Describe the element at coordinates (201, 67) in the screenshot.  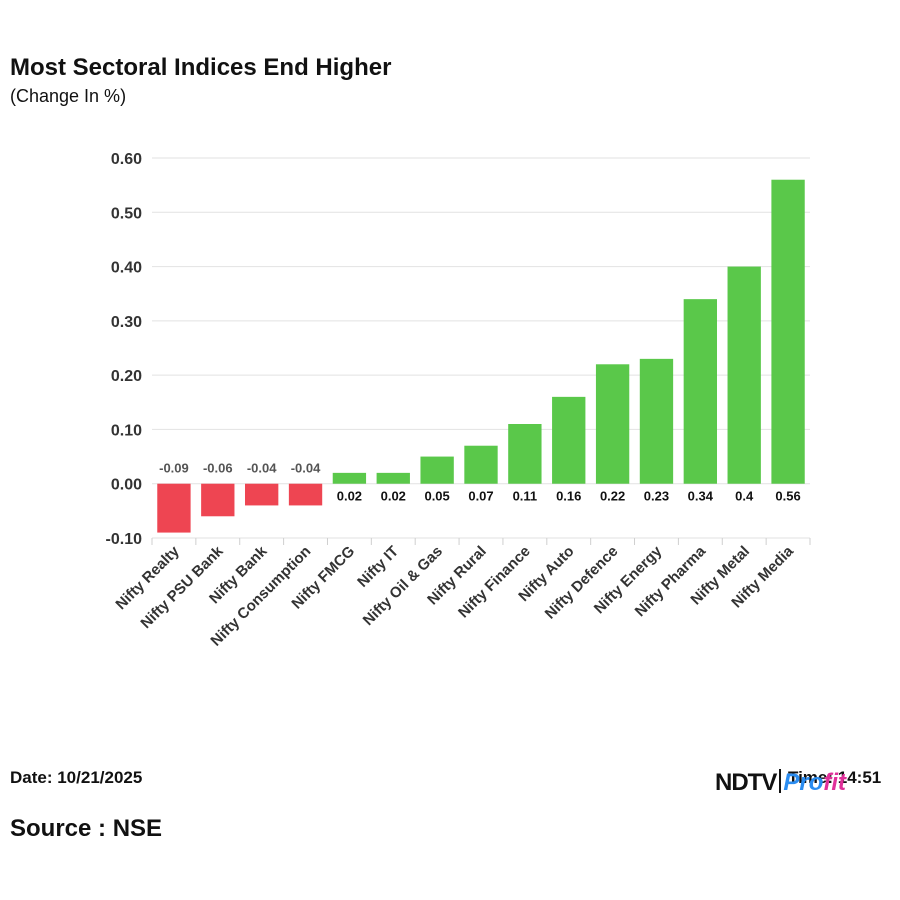
I see `chart-title: Most Sectoral Indices End Higher` at that location.